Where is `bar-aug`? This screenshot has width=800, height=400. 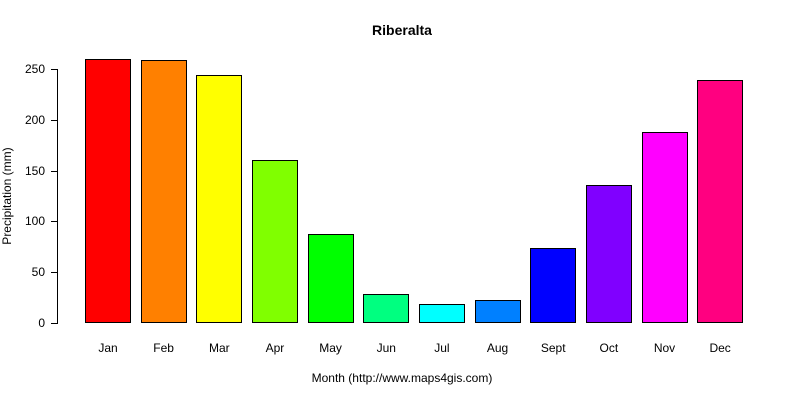 bar-aug is located at coordinates (497, 311).